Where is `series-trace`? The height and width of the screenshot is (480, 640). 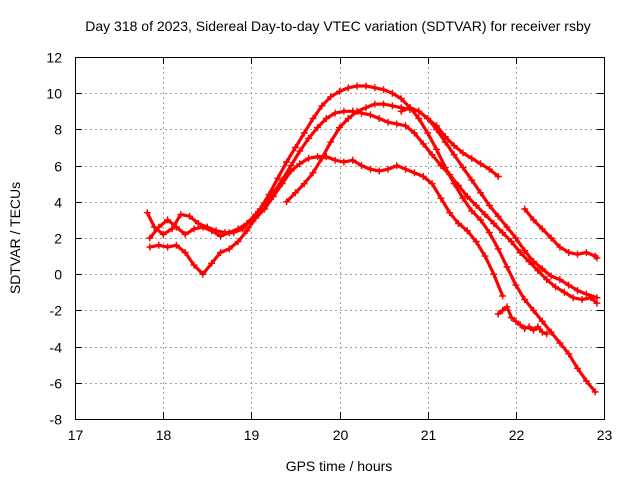 series-trace is located at coordinates (499, 203).